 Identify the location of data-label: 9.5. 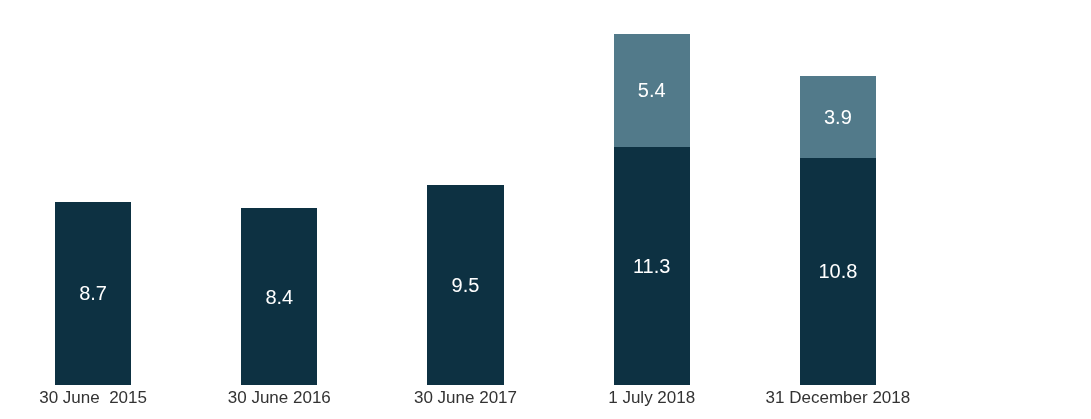
(465, 285).